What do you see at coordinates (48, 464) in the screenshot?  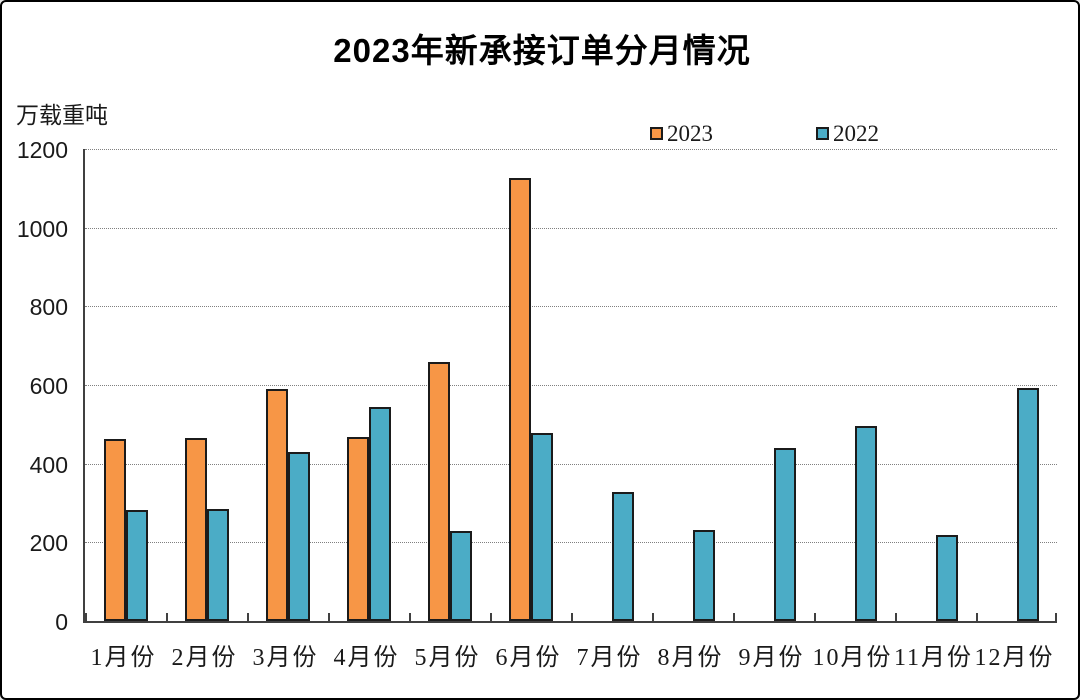 I see `y-axis-label-400: 400` at bounding box center [48, 464].